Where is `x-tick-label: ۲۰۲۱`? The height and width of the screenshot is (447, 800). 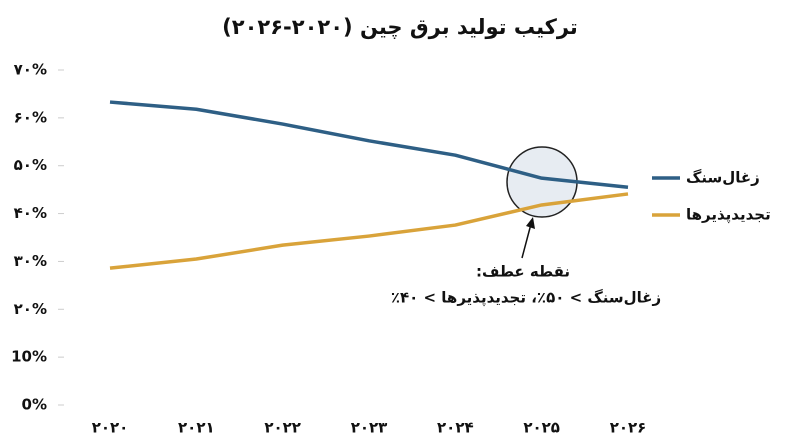 x-tick-label: ۲۰۲۱ is located at coordinates (196, 428).